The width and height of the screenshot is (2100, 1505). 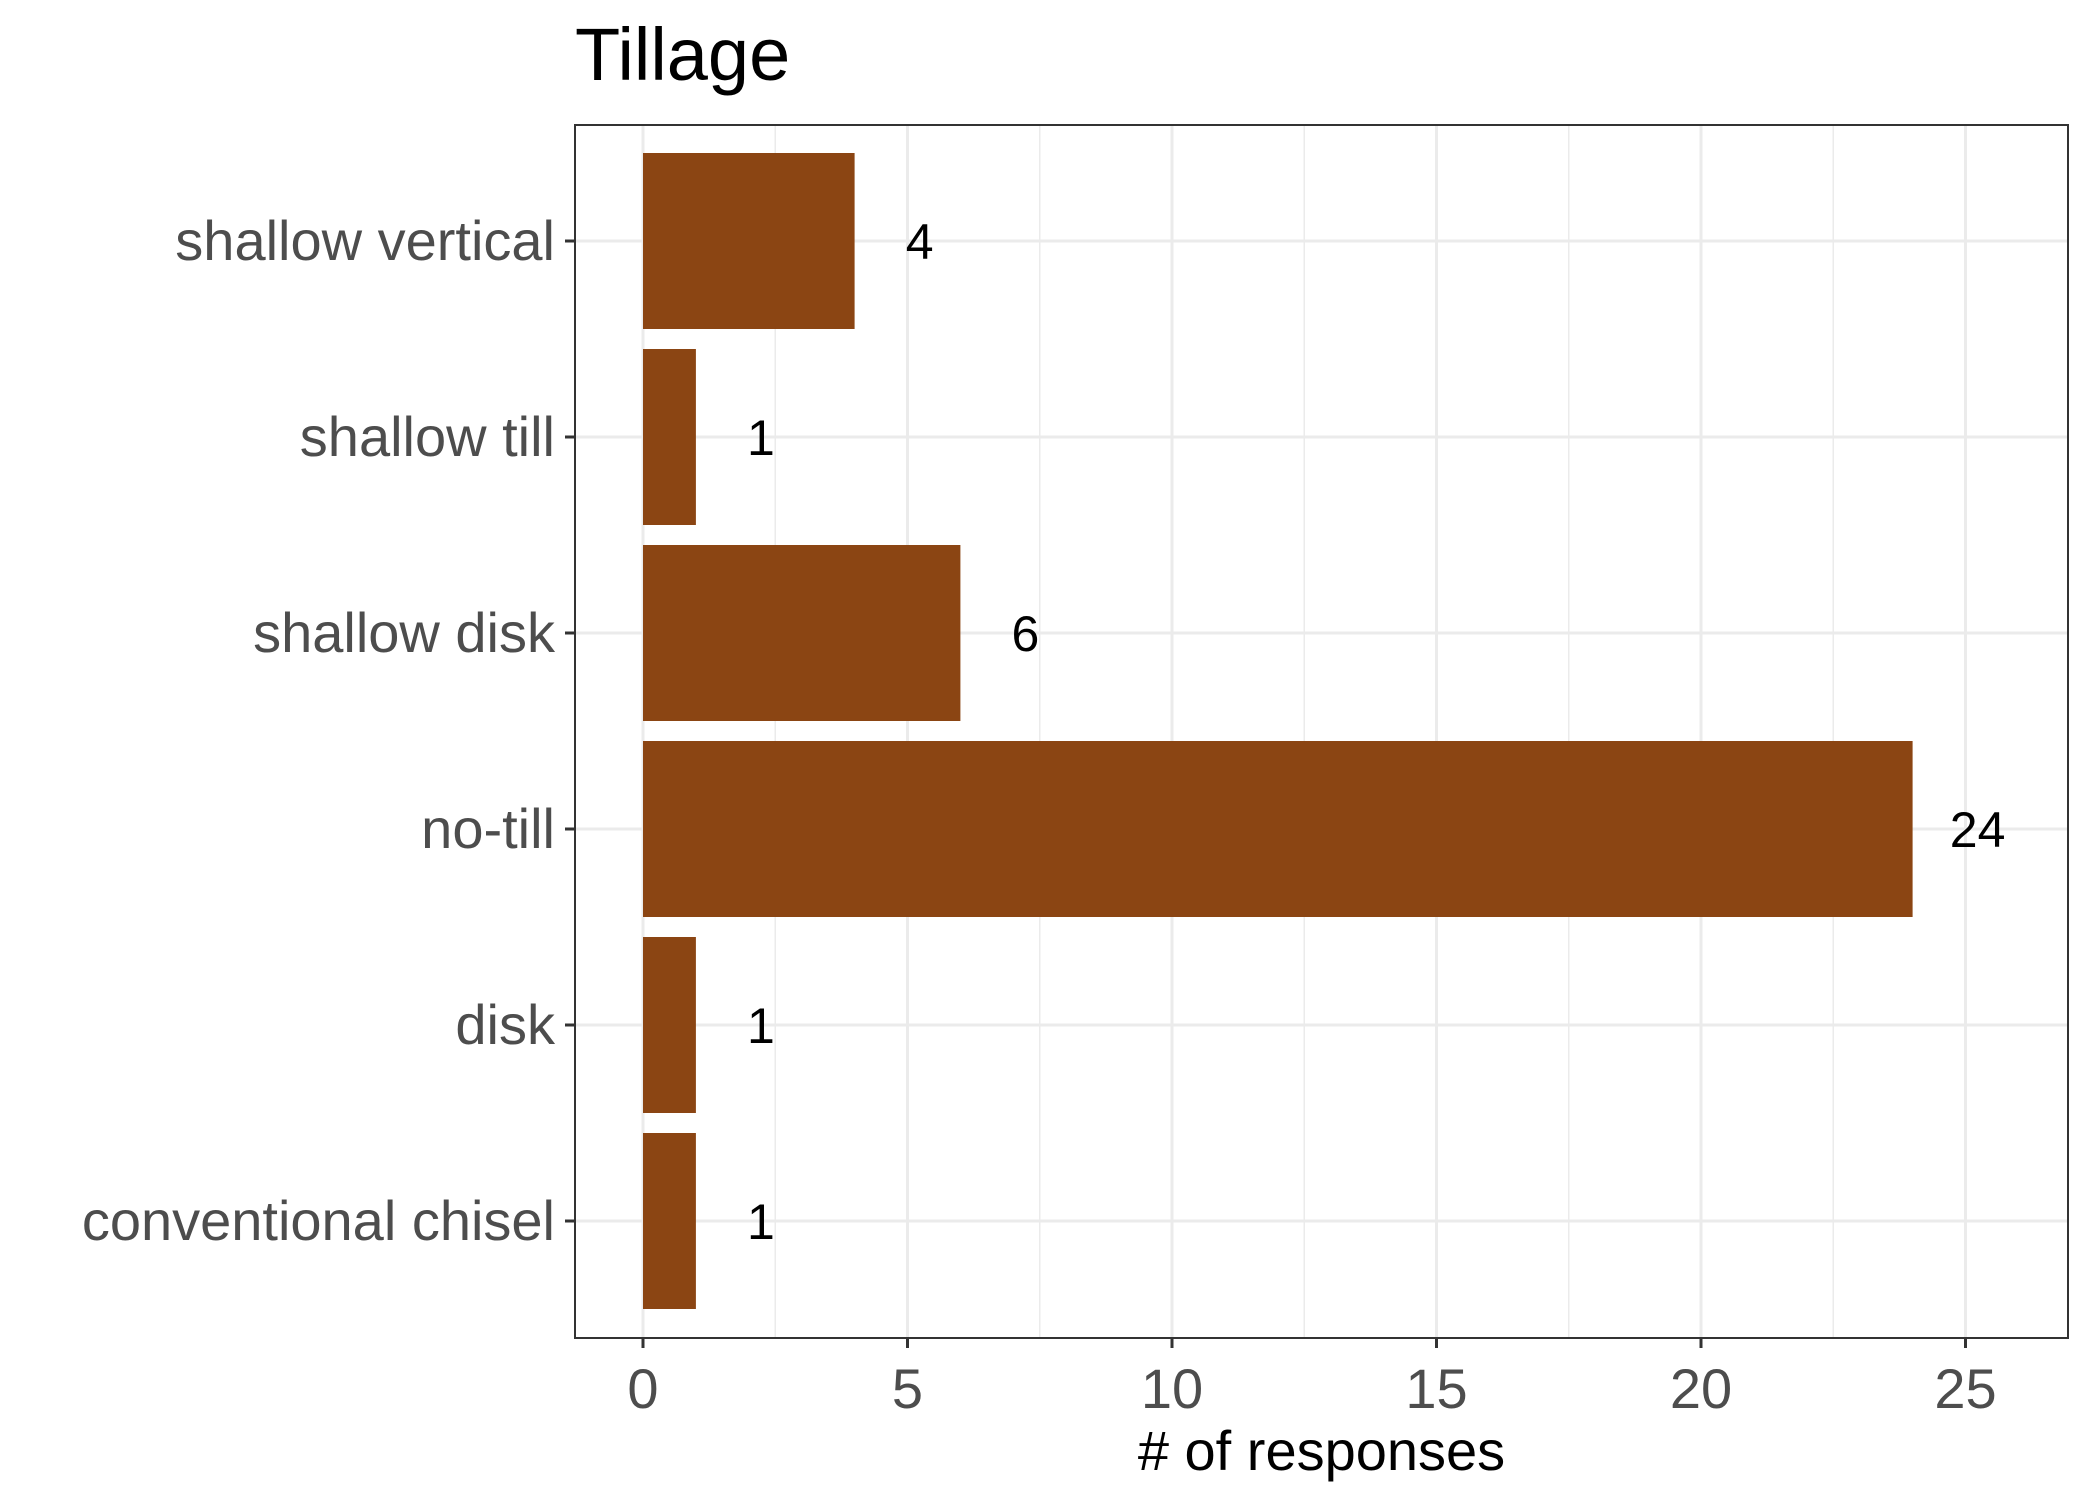 What do you see at coordinates (1965, 1388) in the screenshot?
I see `x-tick-label: 25` at bounding box center [1965, 1388].